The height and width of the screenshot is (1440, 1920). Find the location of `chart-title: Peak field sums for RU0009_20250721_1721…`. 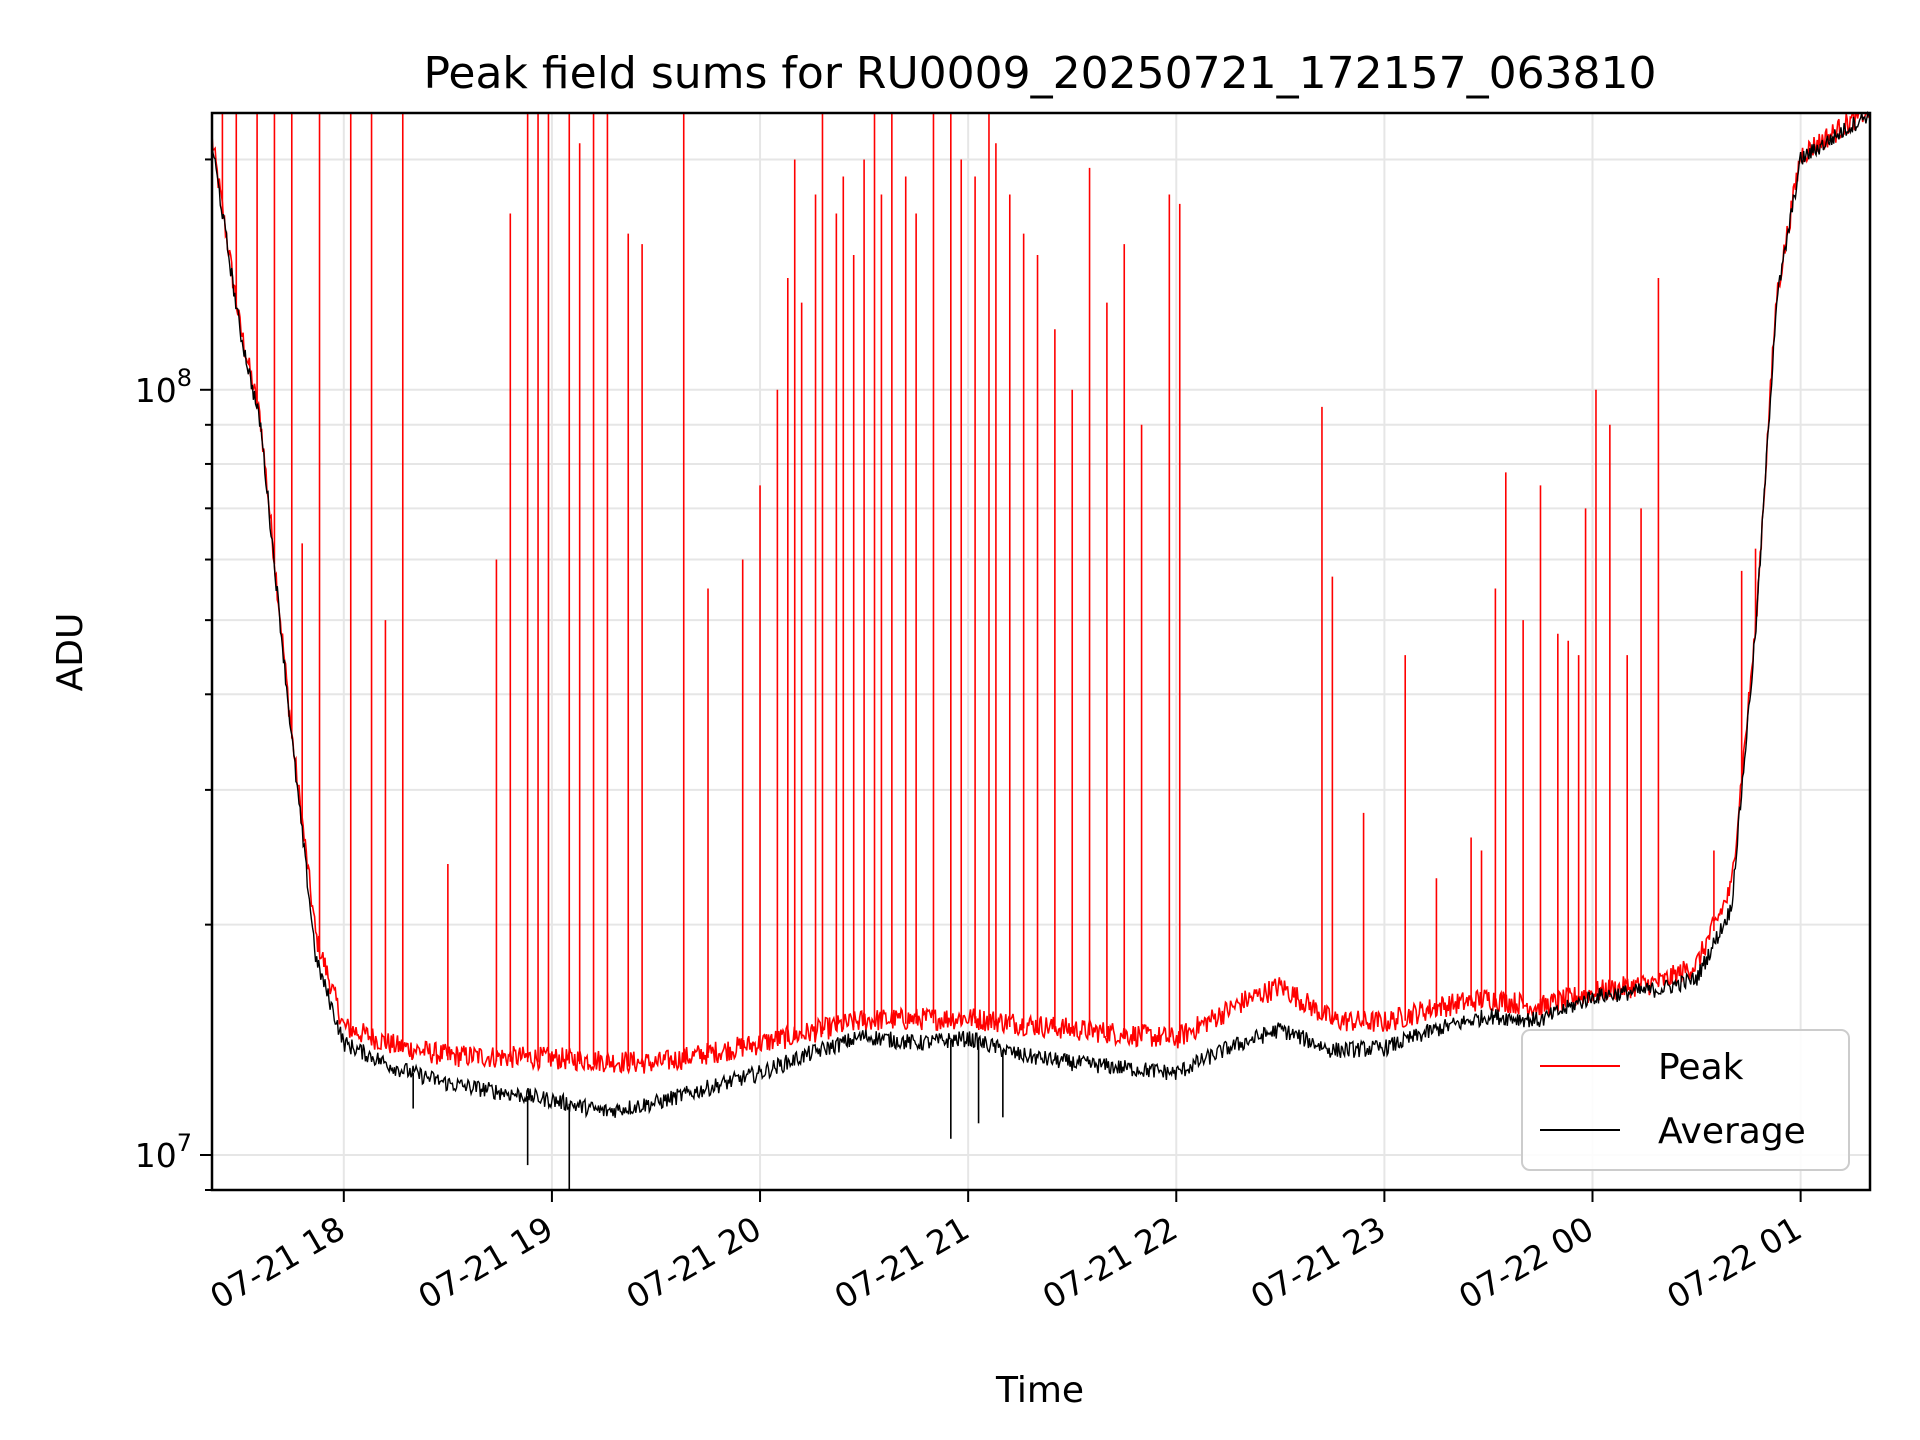

chart-title: Peak field sums for RU0009_20250721_1721… is located at coordinates (1039, 73).